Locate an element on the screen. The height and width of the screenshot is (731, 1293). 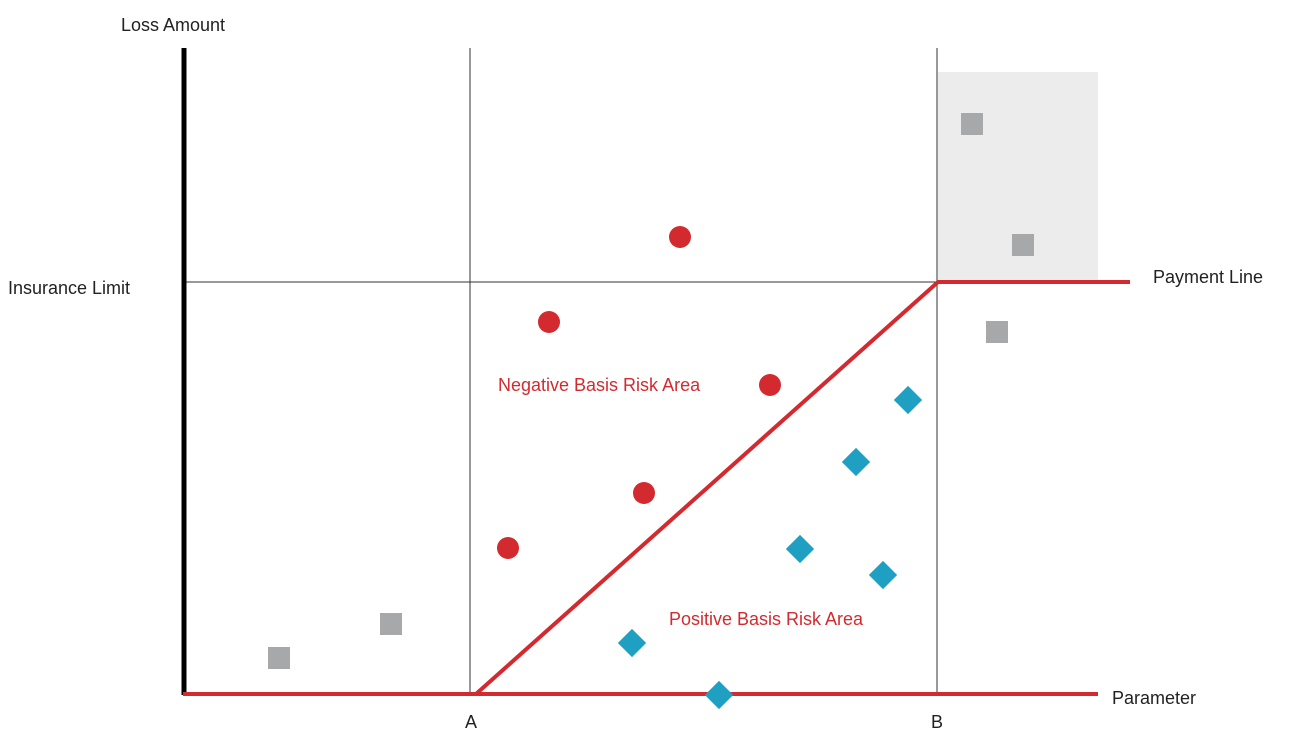
positive-area-label: Positive Basis Risk Area is located at coordinates (766, 619).